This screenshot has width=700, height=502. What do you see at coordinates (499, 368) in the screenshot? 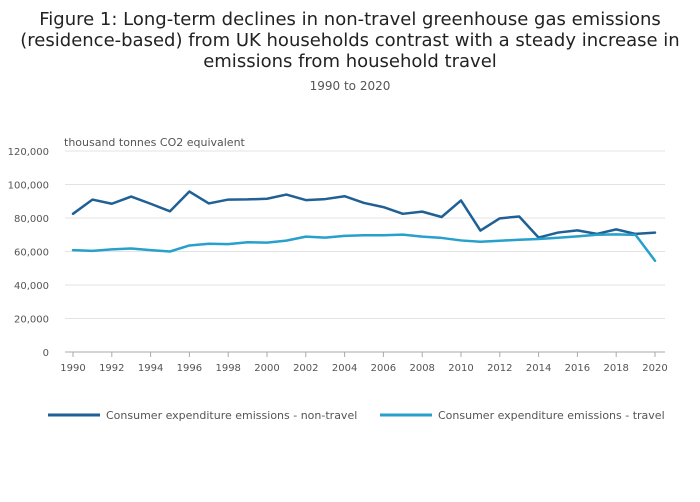
I see `x-tick-label: 2012` at bounding box center [499, 368].